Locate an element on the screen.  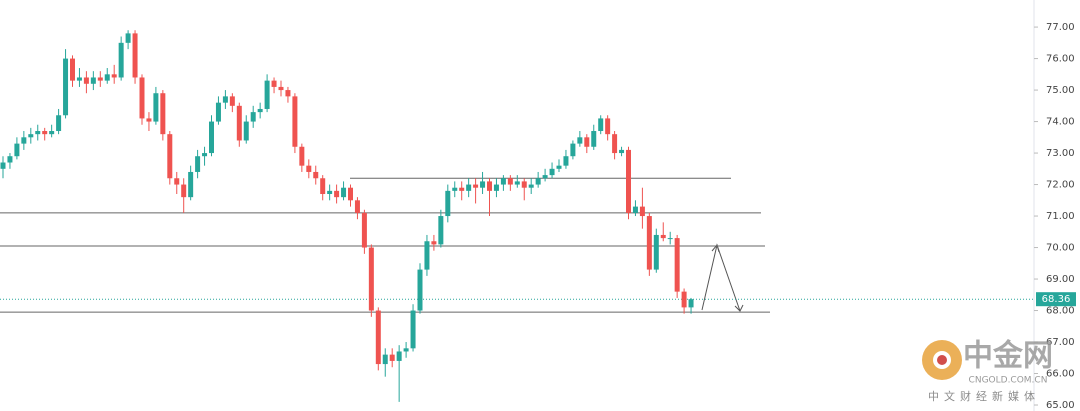
y-tick-label: 68.00 is located at coordinates (1060, 311).